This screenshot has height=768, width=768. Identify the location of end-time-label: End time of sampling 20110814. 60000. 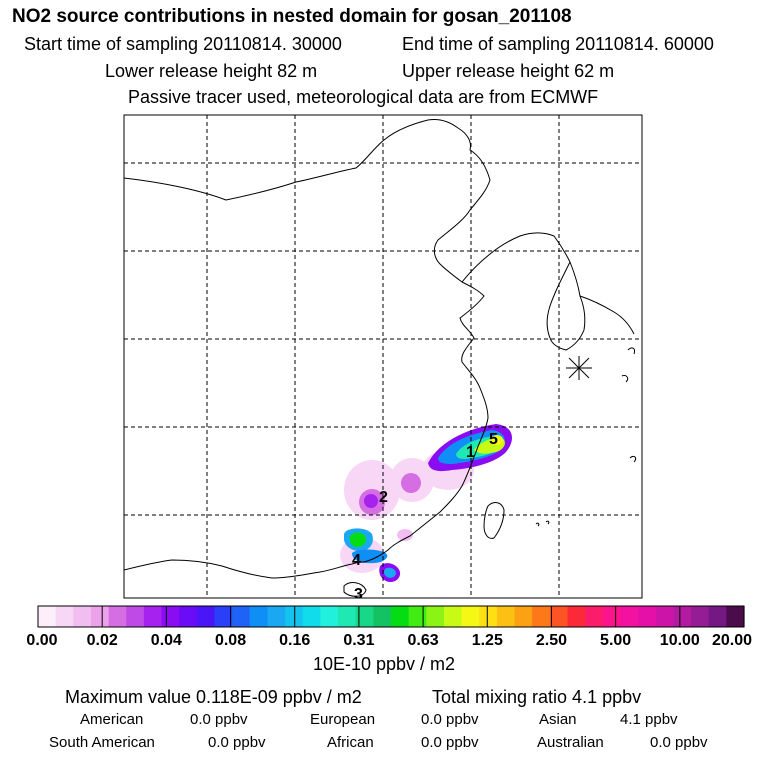
(558, 44).